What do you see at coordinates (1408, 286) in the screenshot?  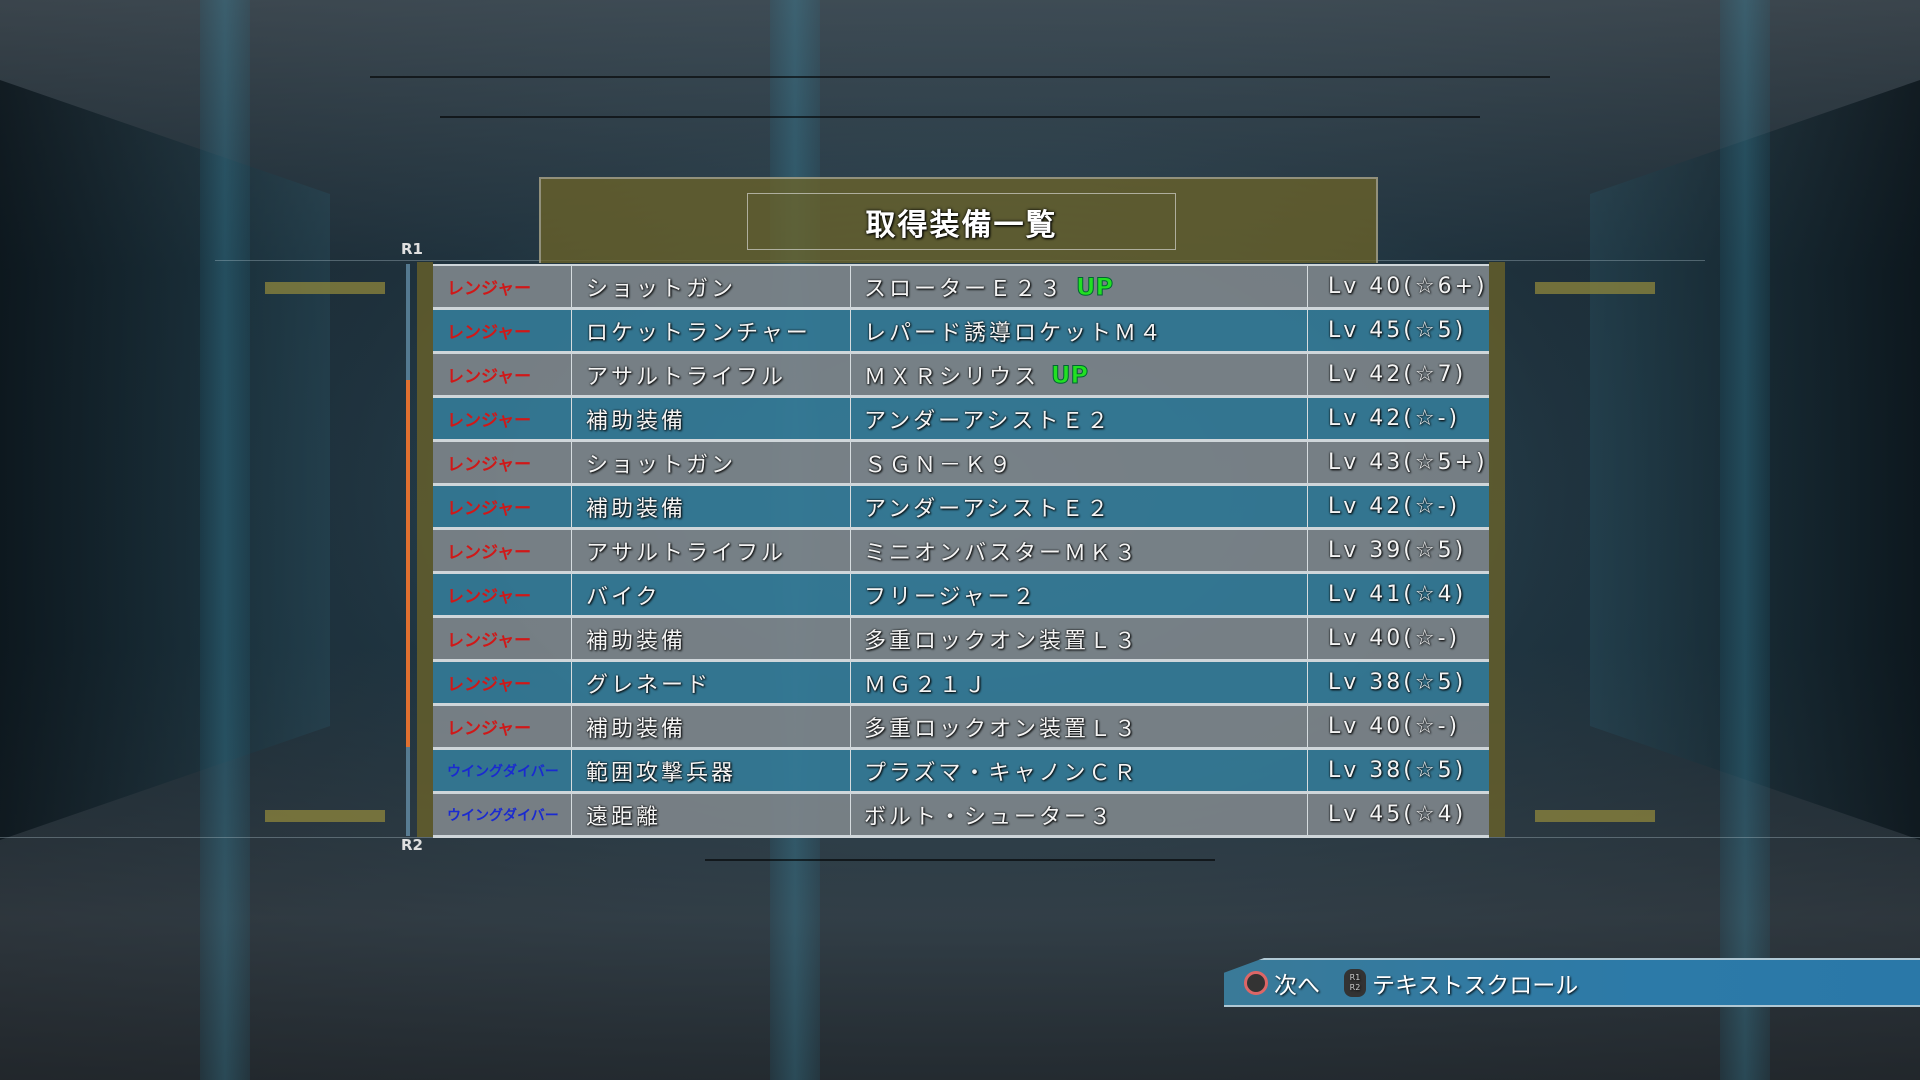 I see `level-cell: Lv 40(☆6+)` at bounding box center [1408, 286].